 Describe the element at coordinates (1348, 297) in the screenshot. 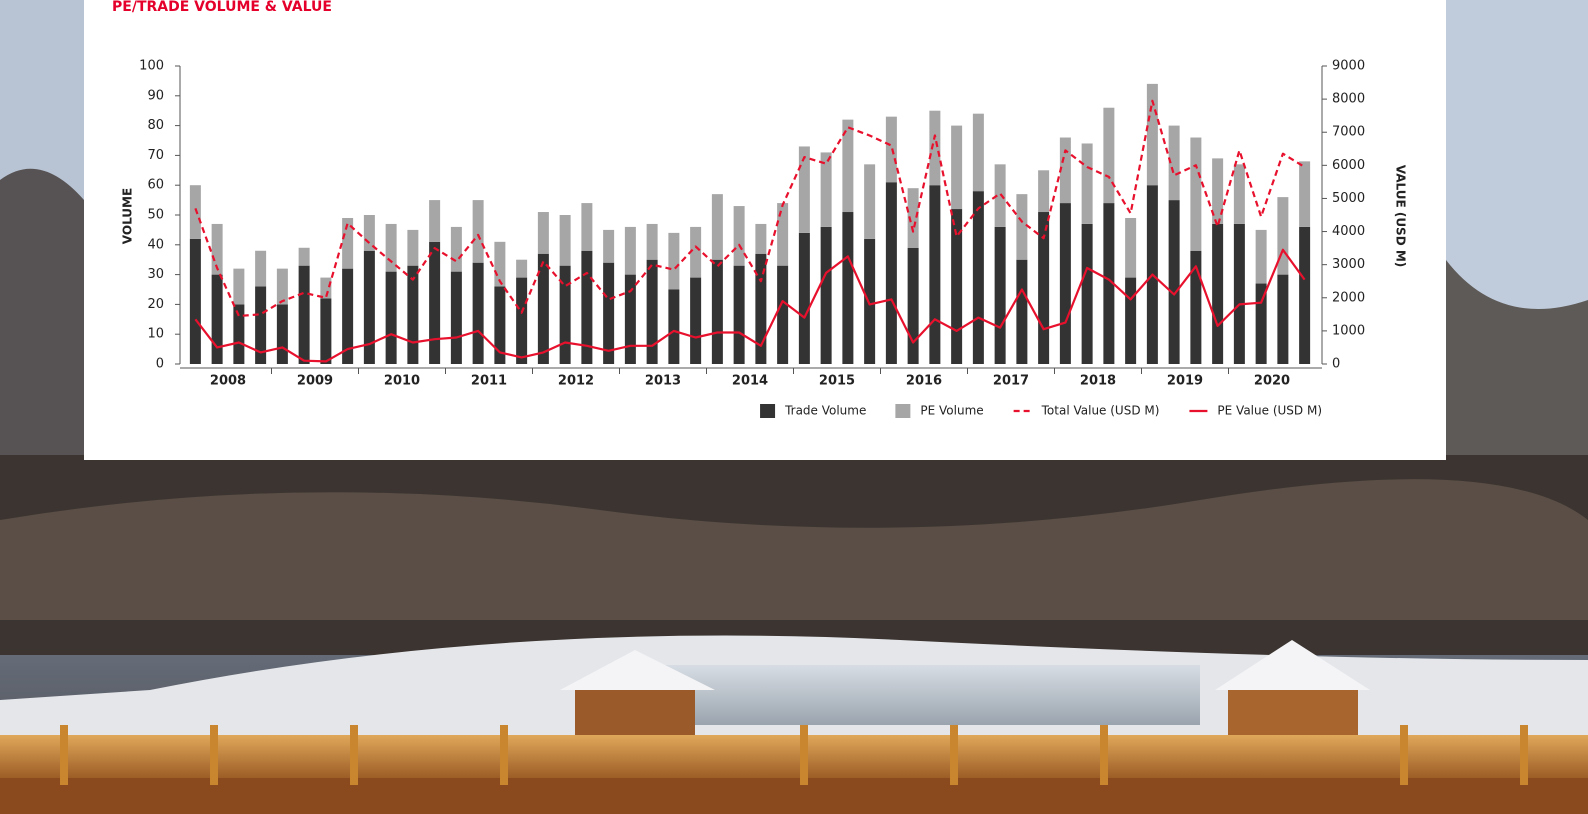

I see `y2-tick-label: 2000` at that location.